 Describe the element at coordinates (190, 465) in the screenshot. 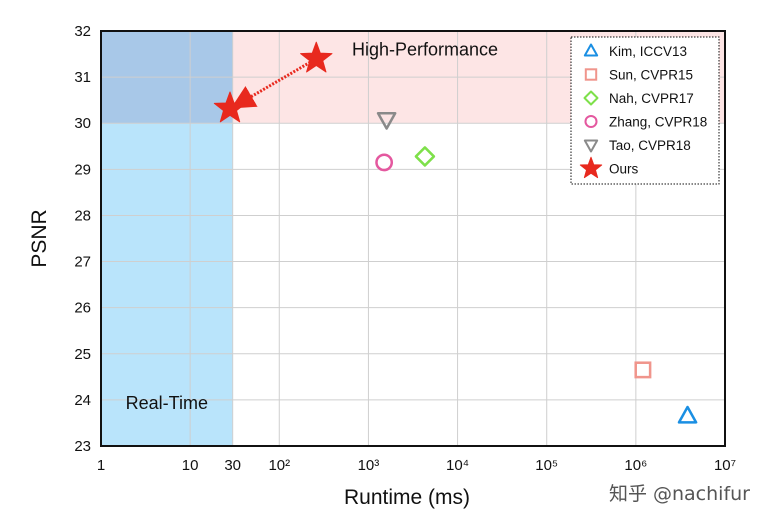

I see `x-tick-label: 10` at that location.